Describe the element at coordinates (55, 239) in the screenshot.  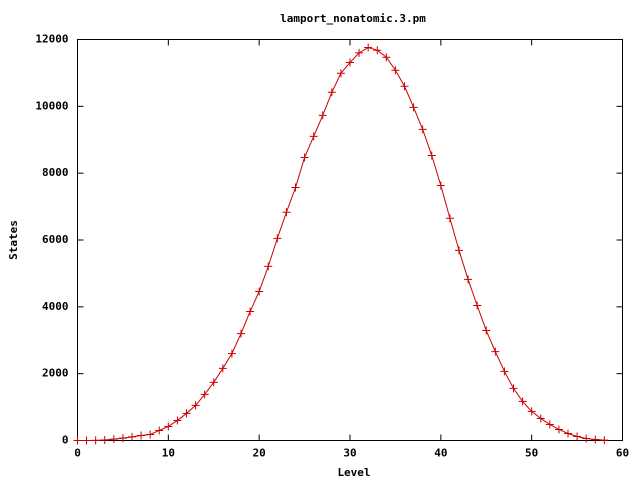
I see `y-tick-label: 6000` at that location.